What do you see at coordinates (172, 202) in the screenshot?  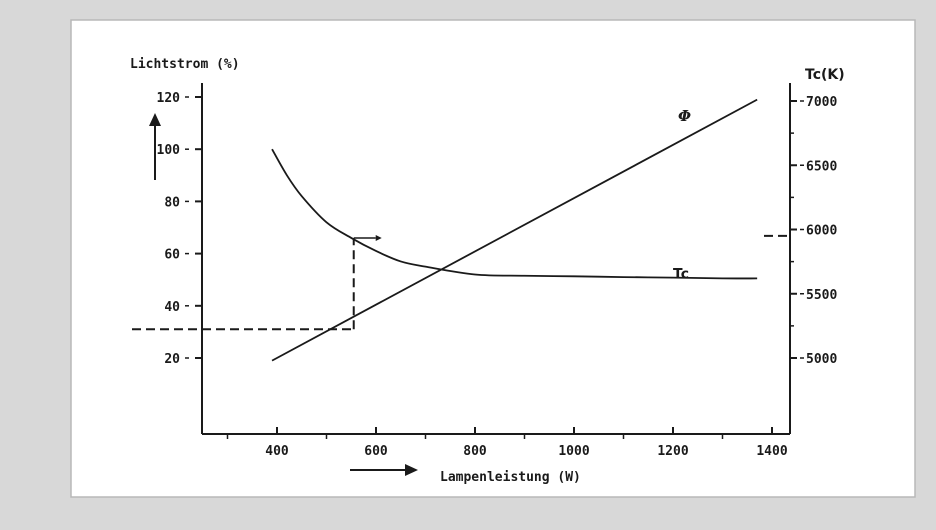 I see `y-left-tick-label: 80` at bounding box center [172, 202].